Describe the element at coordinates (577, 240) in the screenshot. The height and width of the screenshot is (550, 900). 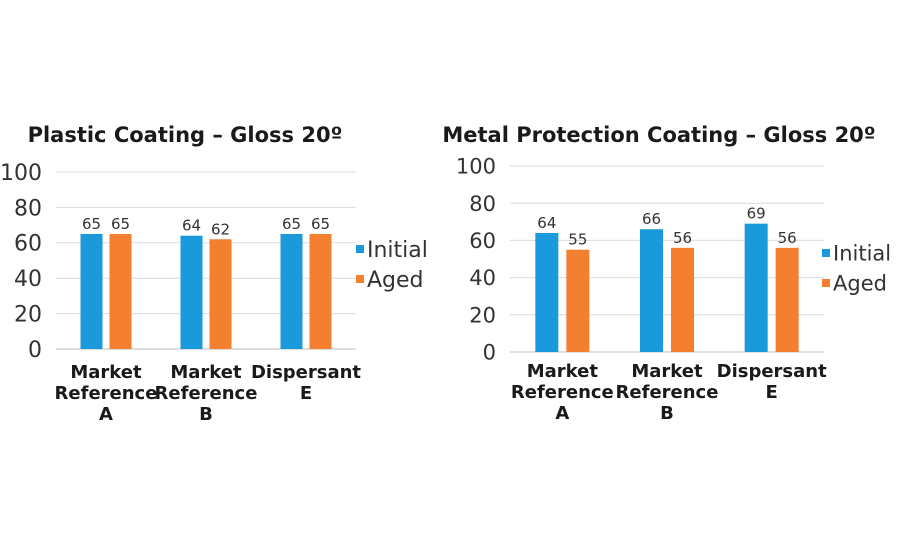
I see `data-label: 55` at that location.